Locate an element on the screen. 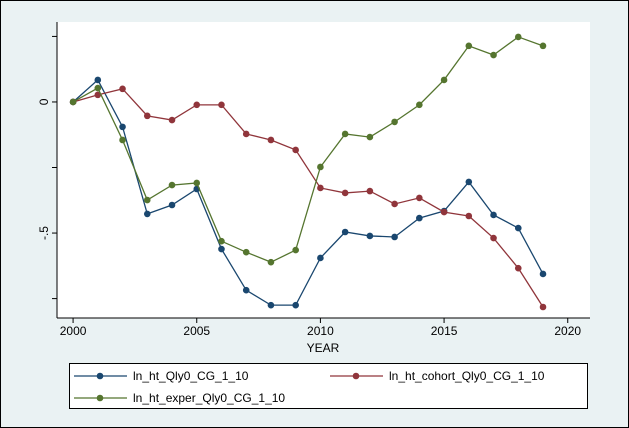 This screenshot has width=629, height=428. x-tick-label: 2020 is located at coordinates (567, 331).